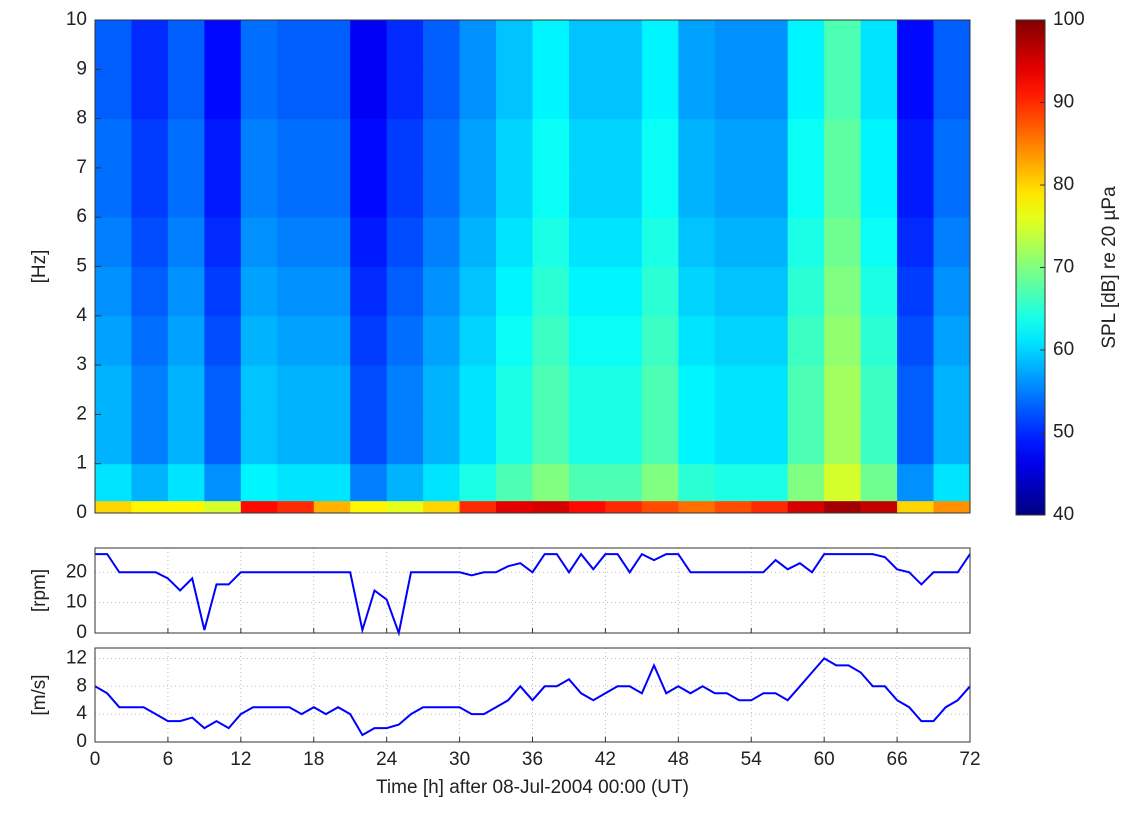 Image resolution: width=1138 pixels, height=826 pixels. Describe the element at coordinates (76, 657) in the screenshot. I see `y-tick-label: 12` at that location.